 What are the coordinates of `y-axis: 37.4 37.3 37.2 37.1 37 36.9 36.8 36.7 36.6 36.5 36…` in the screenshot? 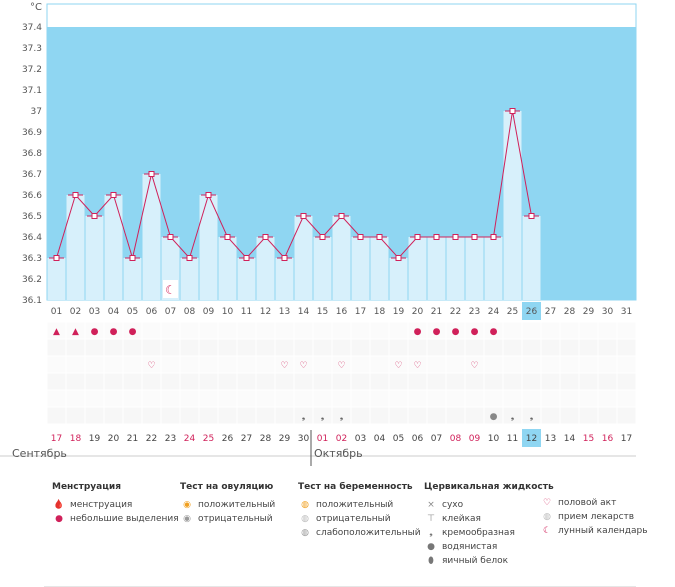 It's located at (32, 164).